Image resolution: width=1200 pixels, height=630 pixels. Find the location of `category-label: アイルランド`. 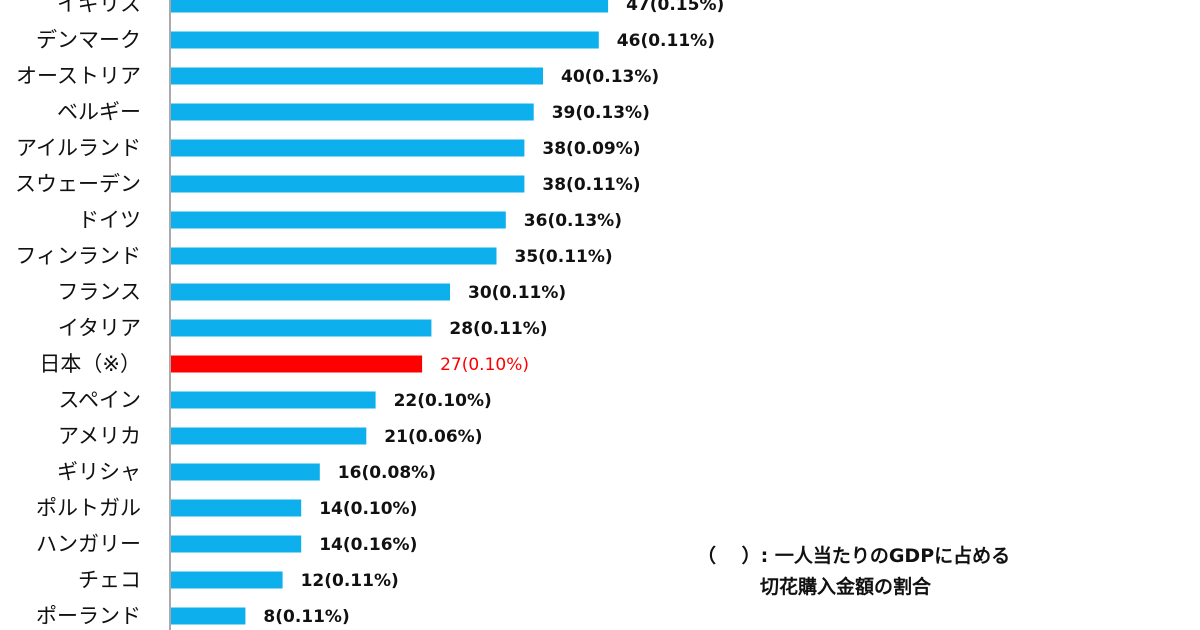

category-label: アイルランド is located at coordinates (78, 148).